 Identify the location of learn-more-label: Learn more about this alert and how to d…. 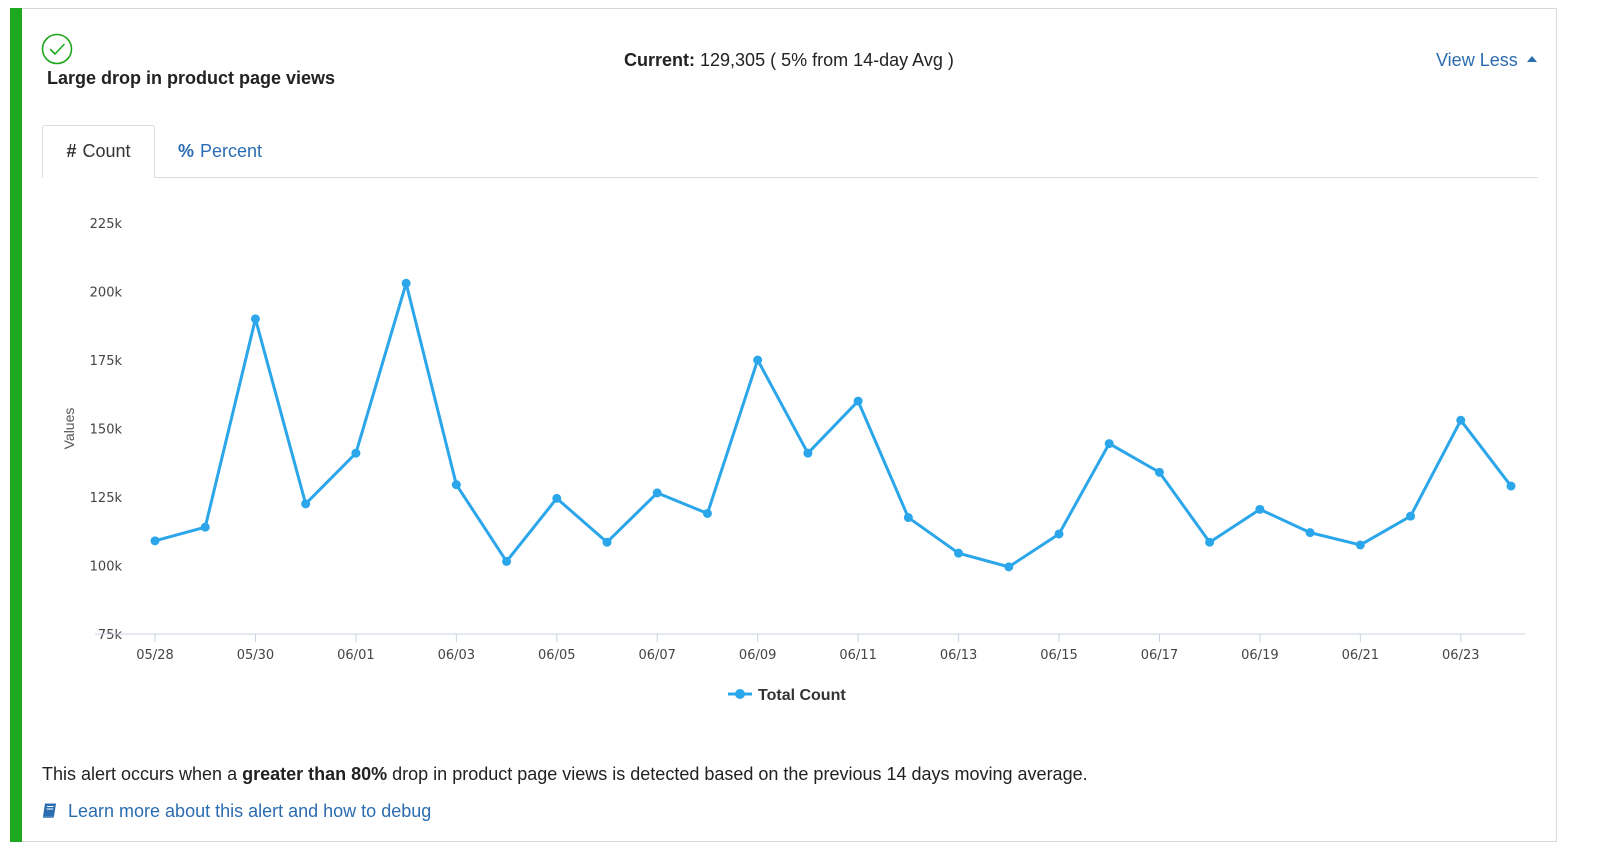
(250, 811).